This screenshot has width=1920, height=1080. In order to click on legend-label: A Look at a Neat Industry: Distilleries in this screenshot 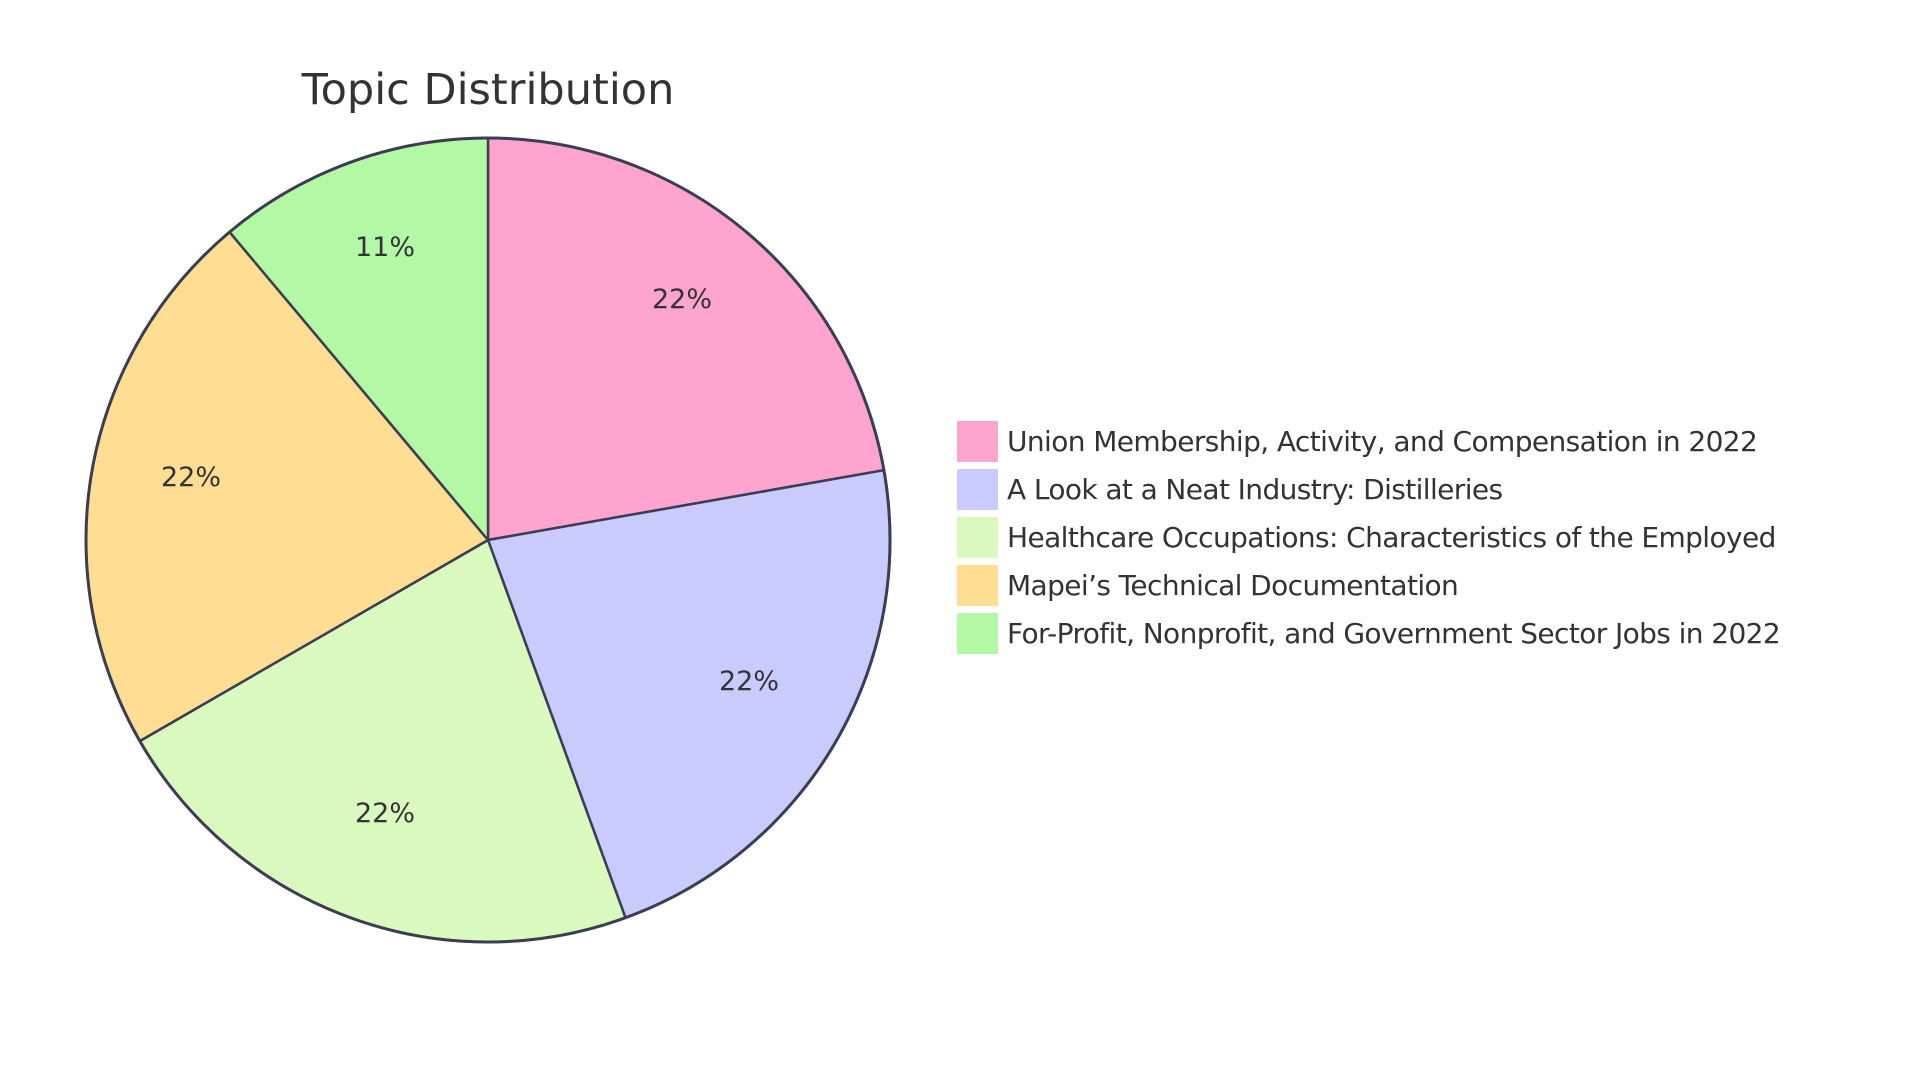, I will do `click(1255, 490)`.